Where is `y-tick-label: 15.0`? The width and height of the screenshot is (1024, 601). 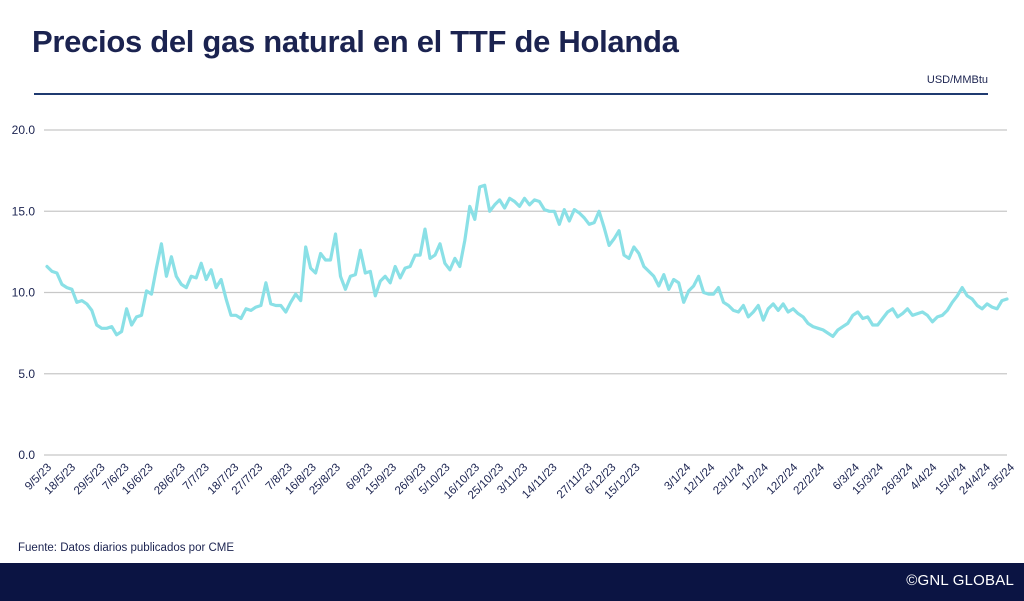 y-tick-label: 15.0 is located at coordinates (24, 211).